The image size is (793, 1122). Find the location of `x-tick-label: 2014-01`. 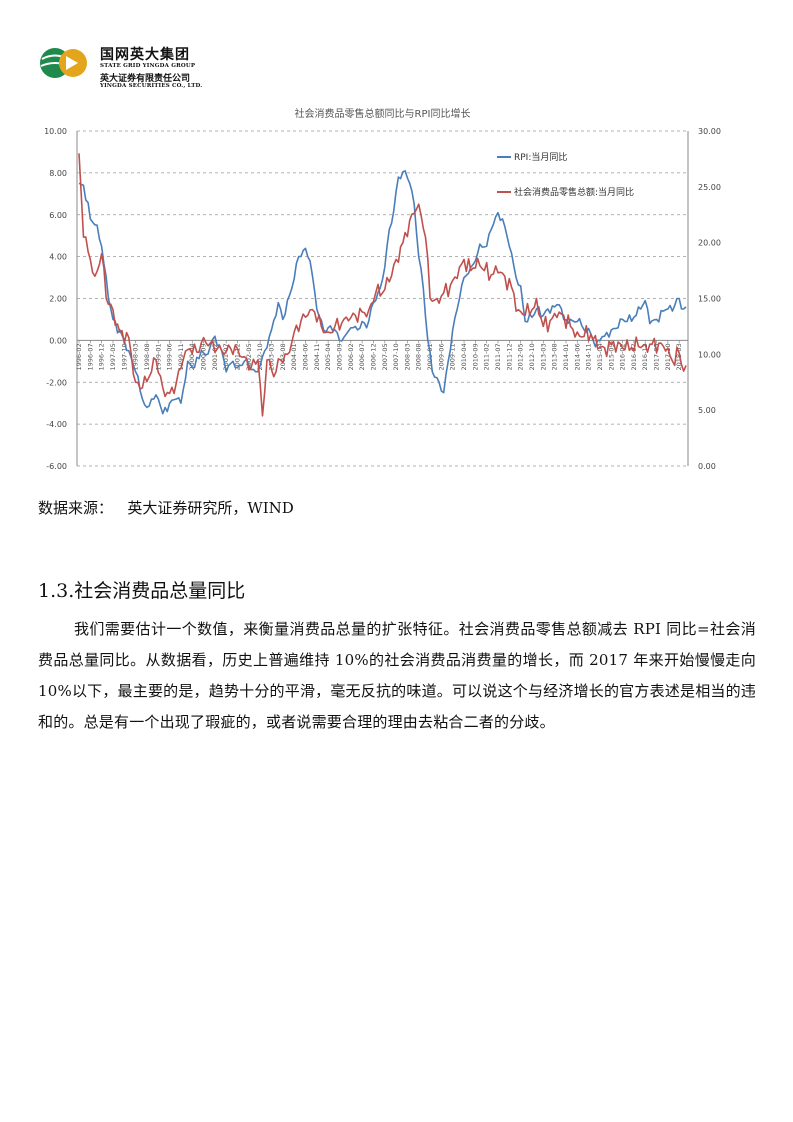

x-tick-label: 2014-01 is located at coordinates (566, 356).